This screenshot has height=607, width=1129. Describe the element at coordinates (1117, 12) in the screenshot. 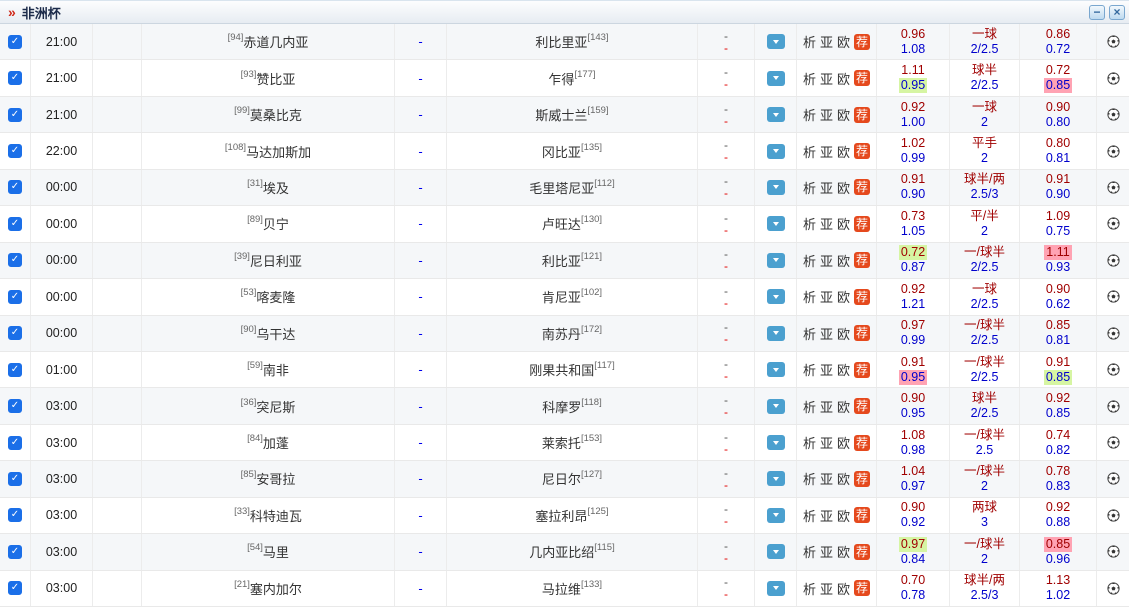

I see `close-button: ×` at that location.